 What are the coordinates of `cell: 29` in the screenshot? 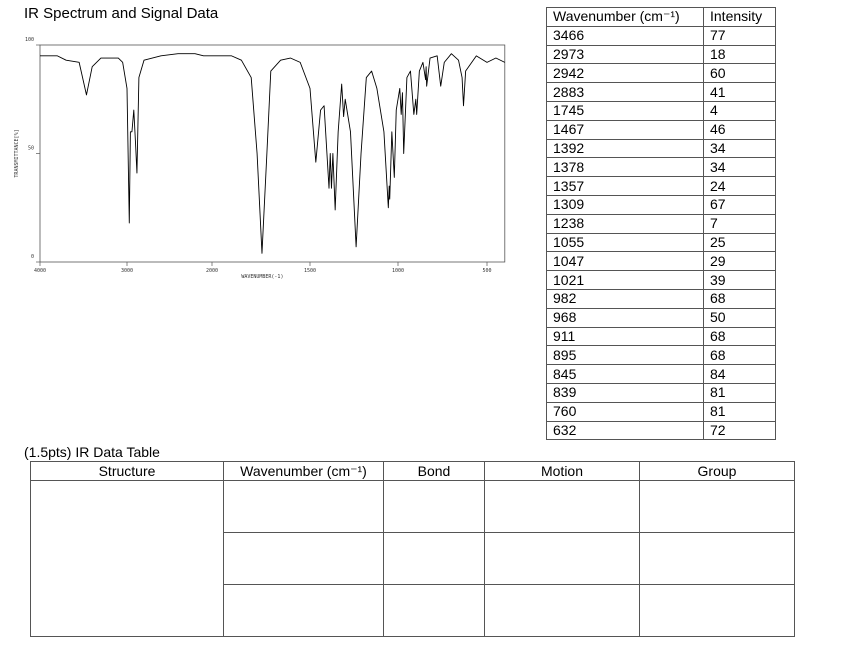 It's located at (739, 261).